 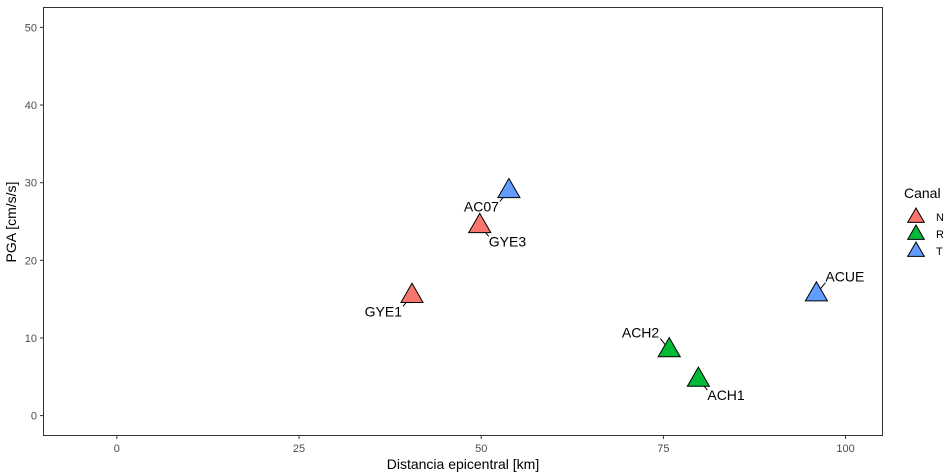 I want to click on y-tick-label: 0, so click(x=34, y=417).